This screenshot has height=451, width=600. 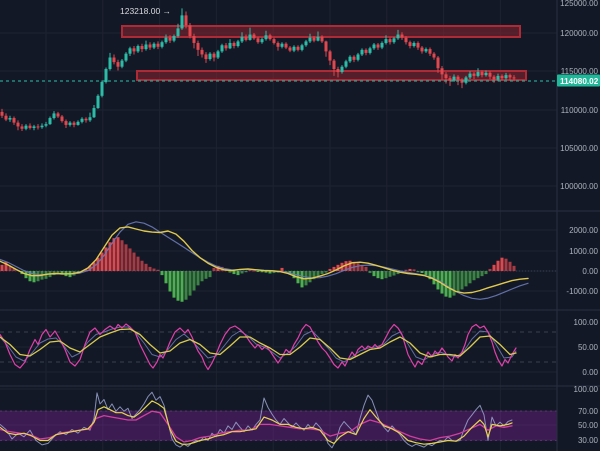 I want to click on axis-label: -1000.00, so click(x=582, y=291).